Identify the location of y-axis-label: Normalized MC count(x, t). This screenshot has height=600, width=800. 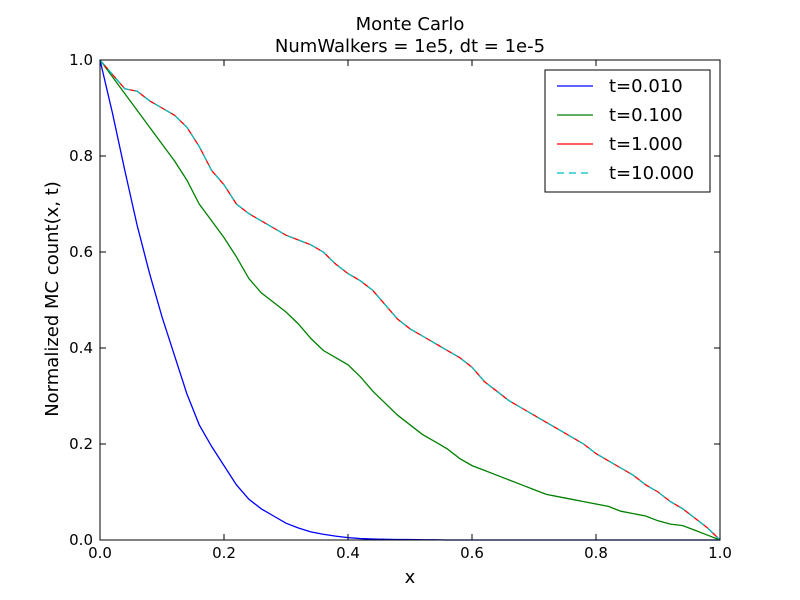
(52, 299).